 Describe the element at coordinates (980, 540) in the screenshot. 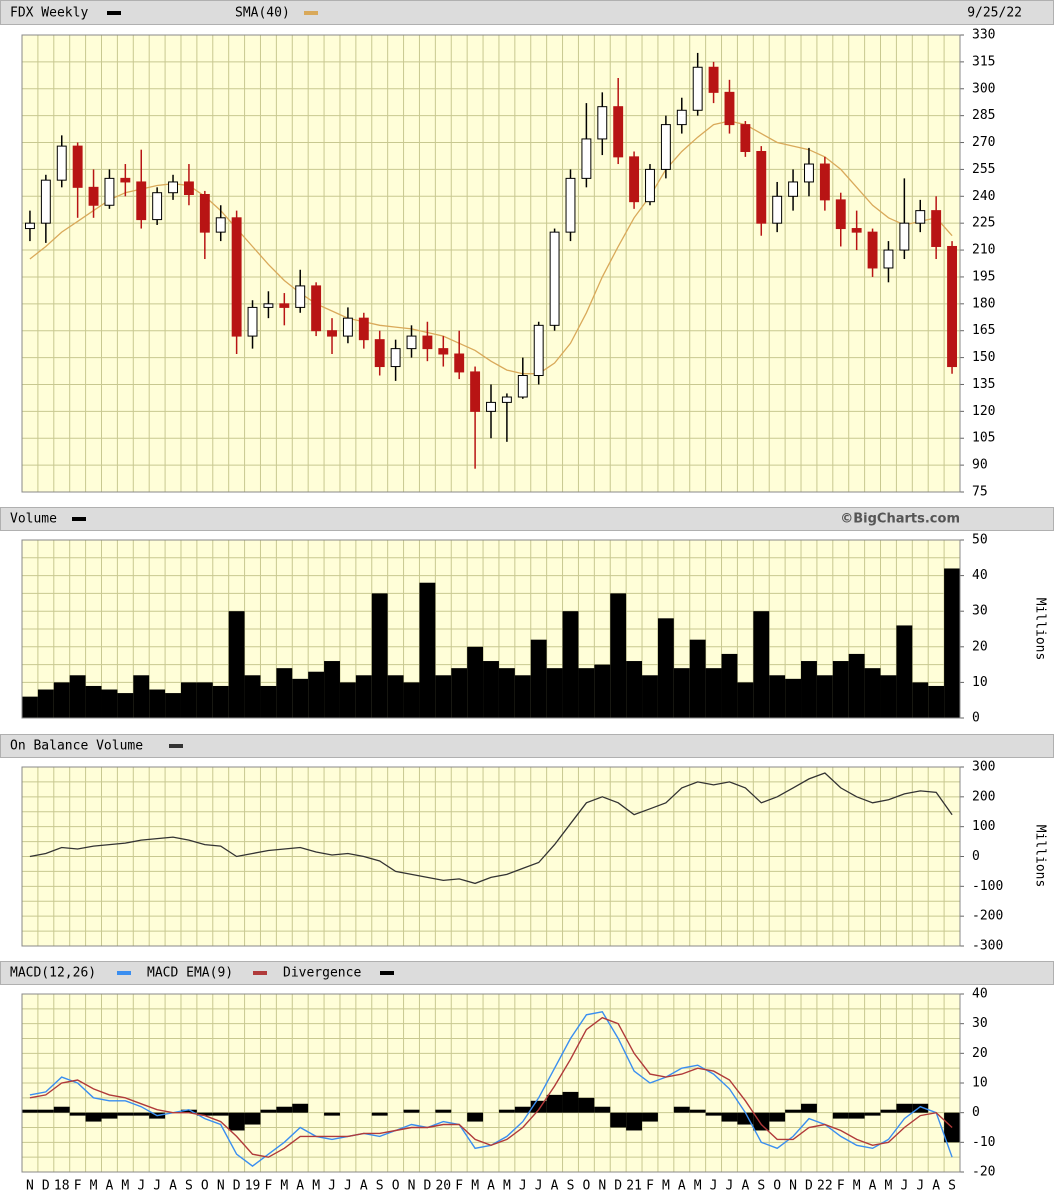

I see `y-tick-label: 50` at that location.